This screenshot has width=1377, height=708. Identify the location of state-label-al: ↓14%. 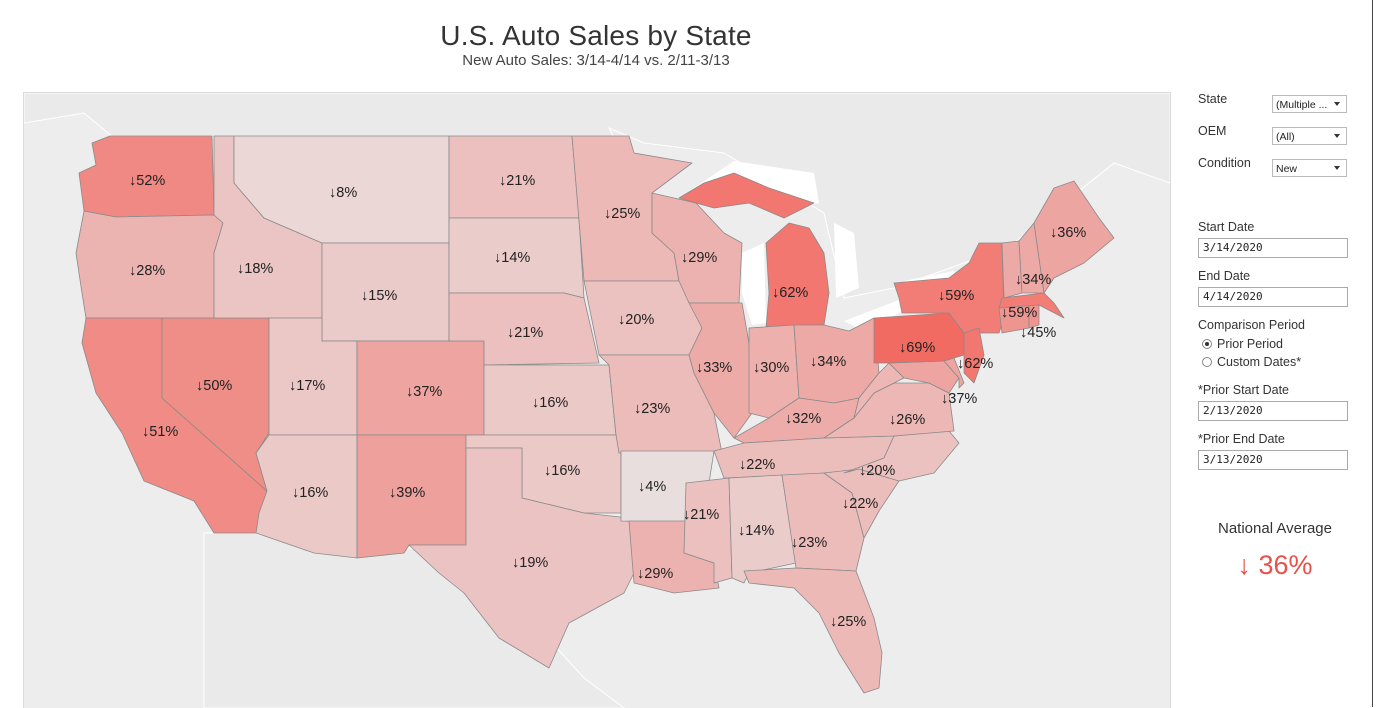
(756, 531).